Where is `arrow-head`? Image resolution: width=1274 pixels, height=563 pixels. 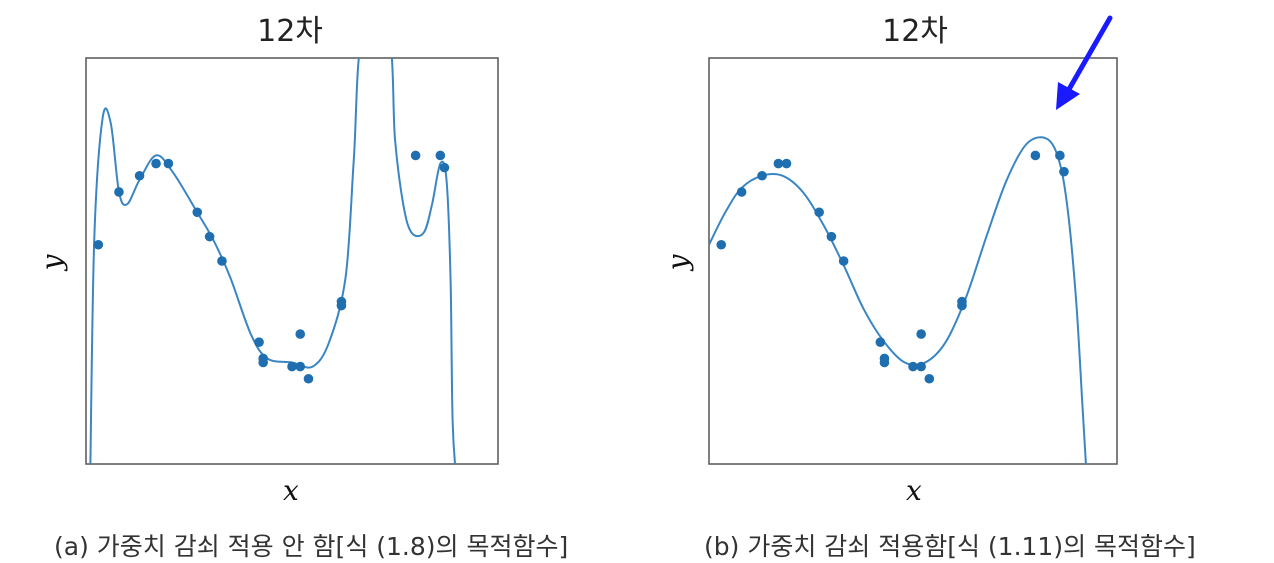 arrow-head is located at coordinates (1068, 96).